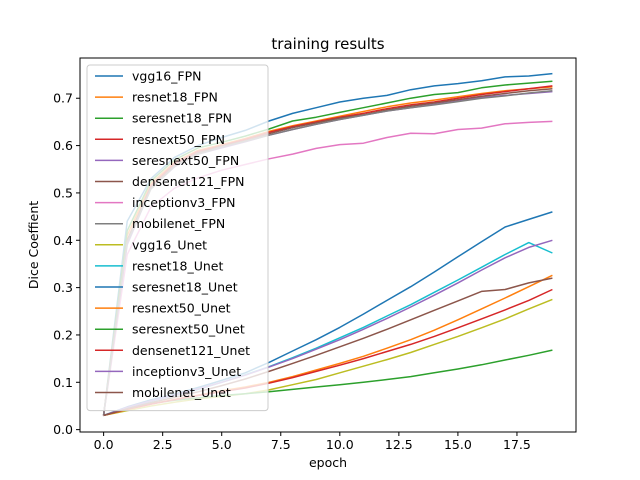  Describe the element at coordinates (222, 444) in the screenshot. I see `x-tick-label: 5.0` at that location.